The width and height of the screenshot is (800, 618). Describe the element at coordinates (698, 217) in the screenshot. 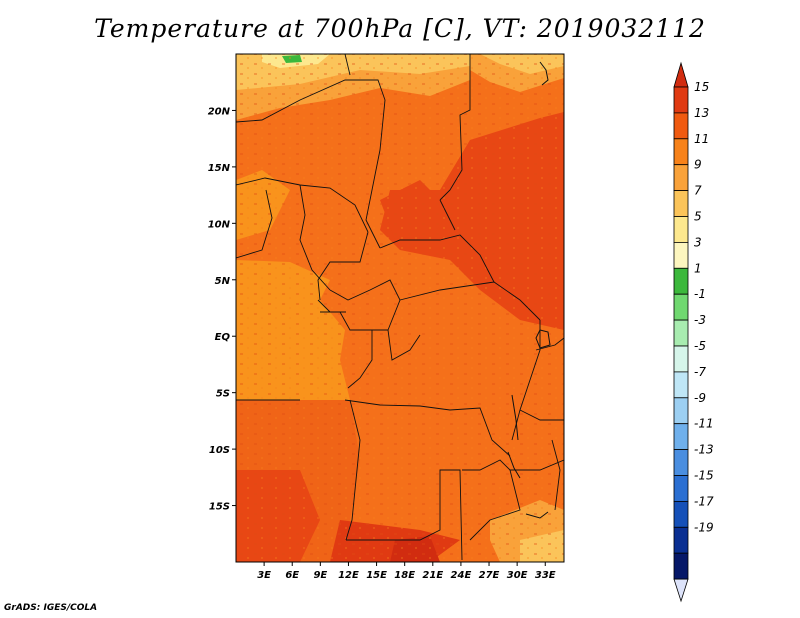

I see `colorbar-level-label: 5` at that location.